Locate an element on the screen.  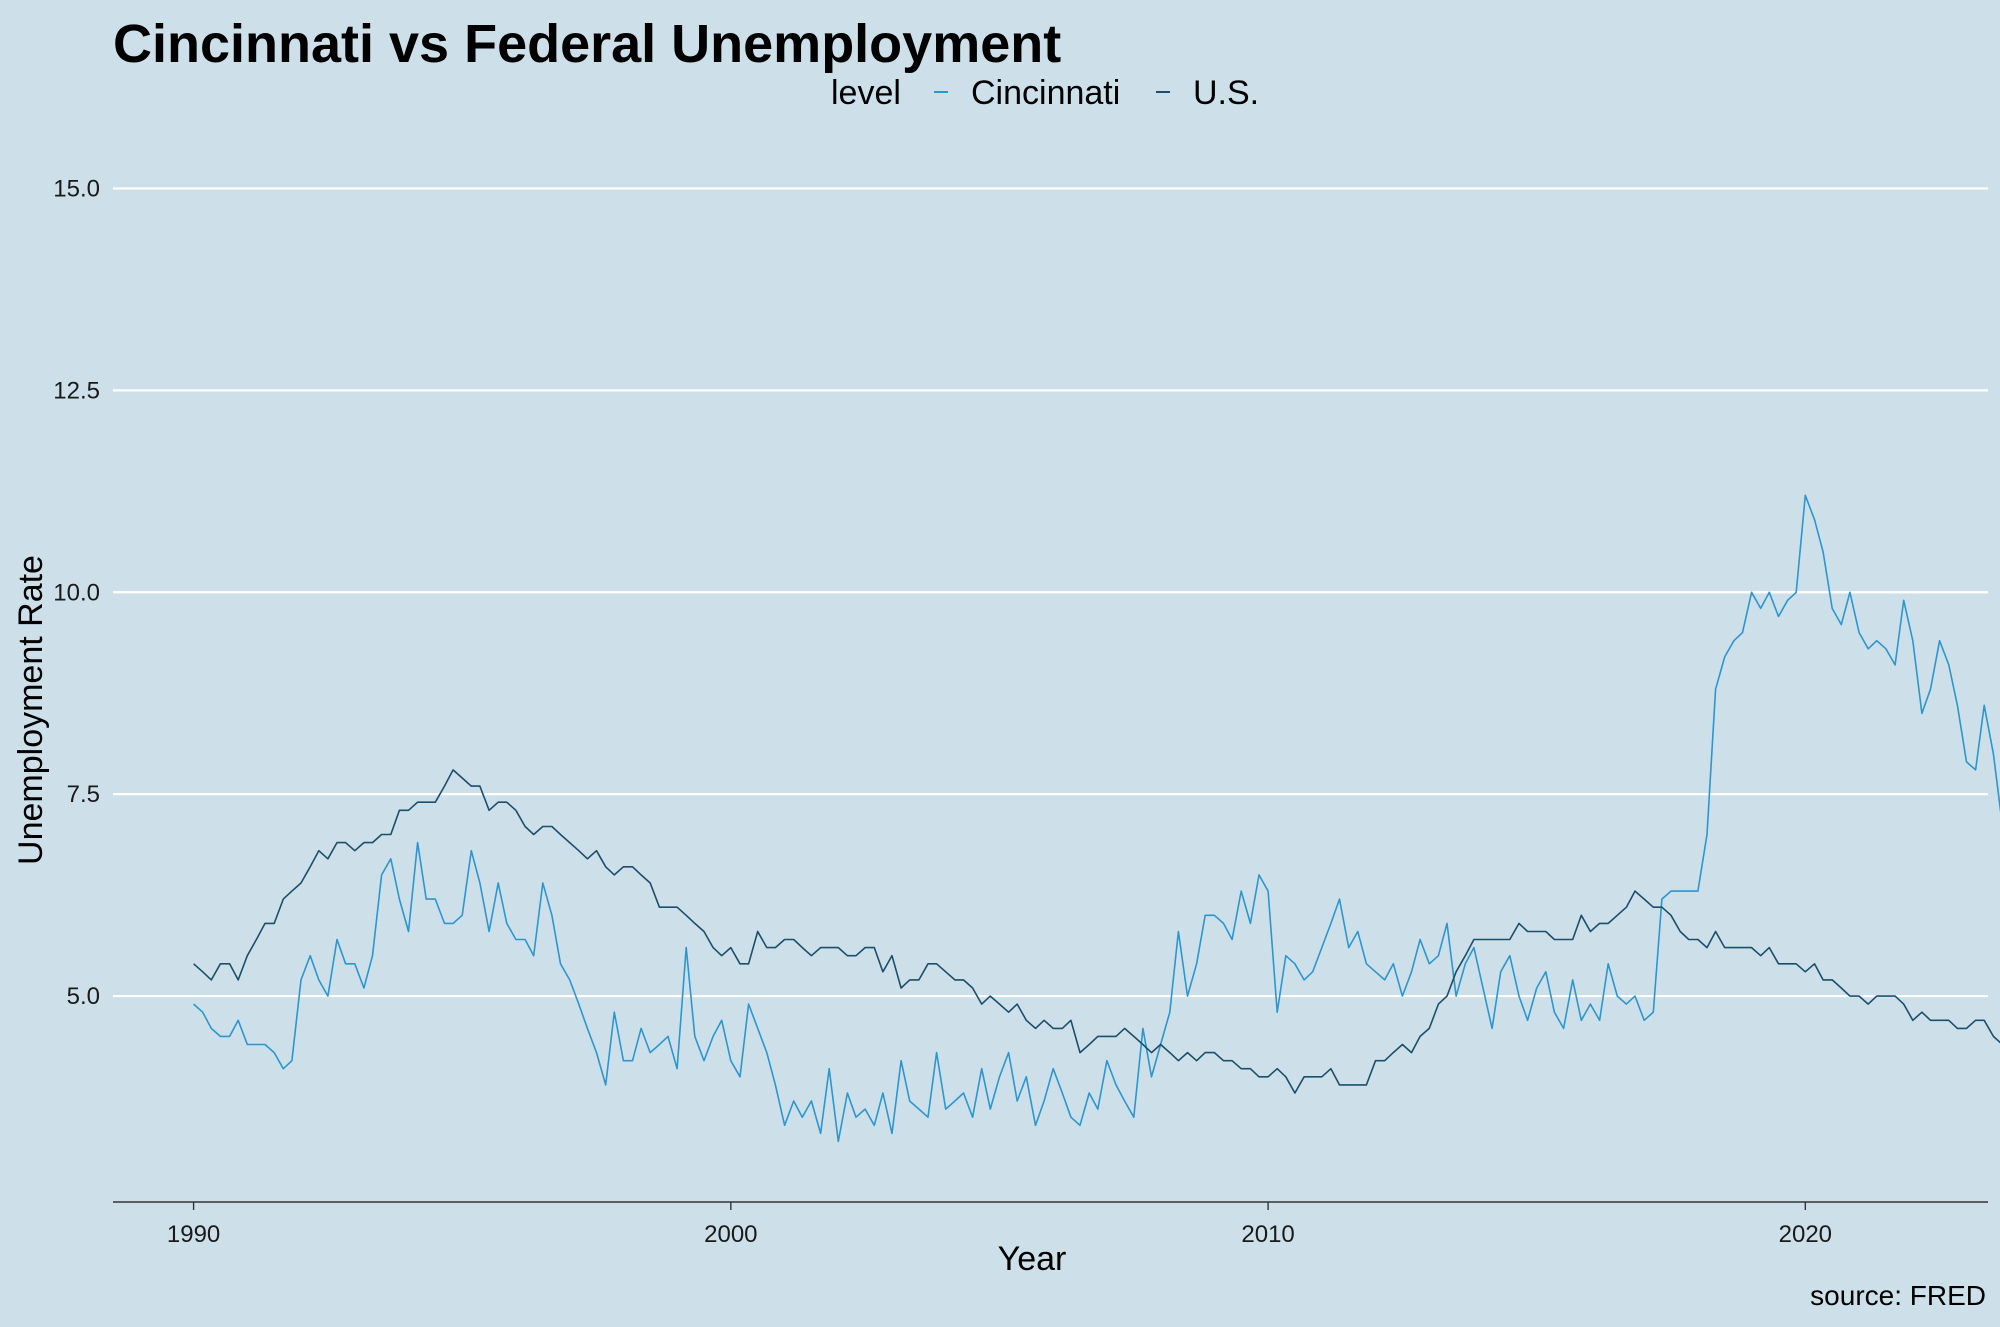
y-tick-label: 10.0 is located at coordinates (76, 592).